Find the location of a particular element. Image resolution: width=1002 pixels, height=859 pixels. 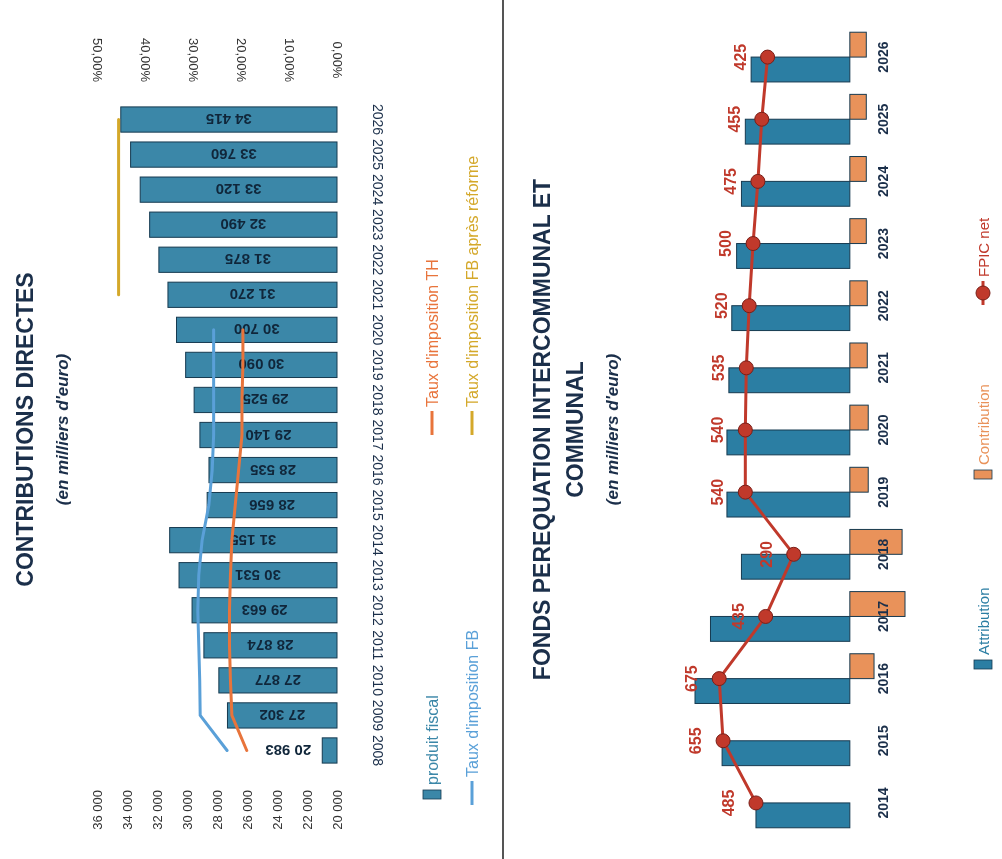

y-tick-label: 2012 is located at coordinates (378, 610).